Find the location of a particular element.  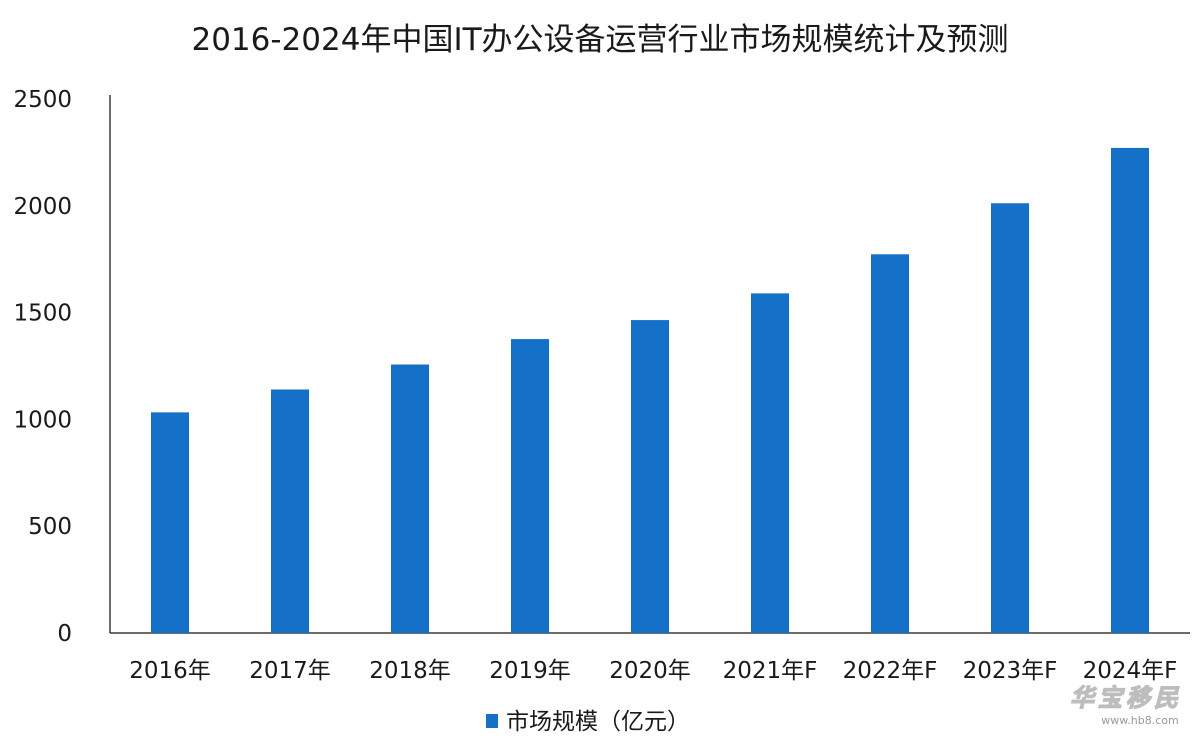

y-tick-label: 0 is located at coordinates (64, 634).